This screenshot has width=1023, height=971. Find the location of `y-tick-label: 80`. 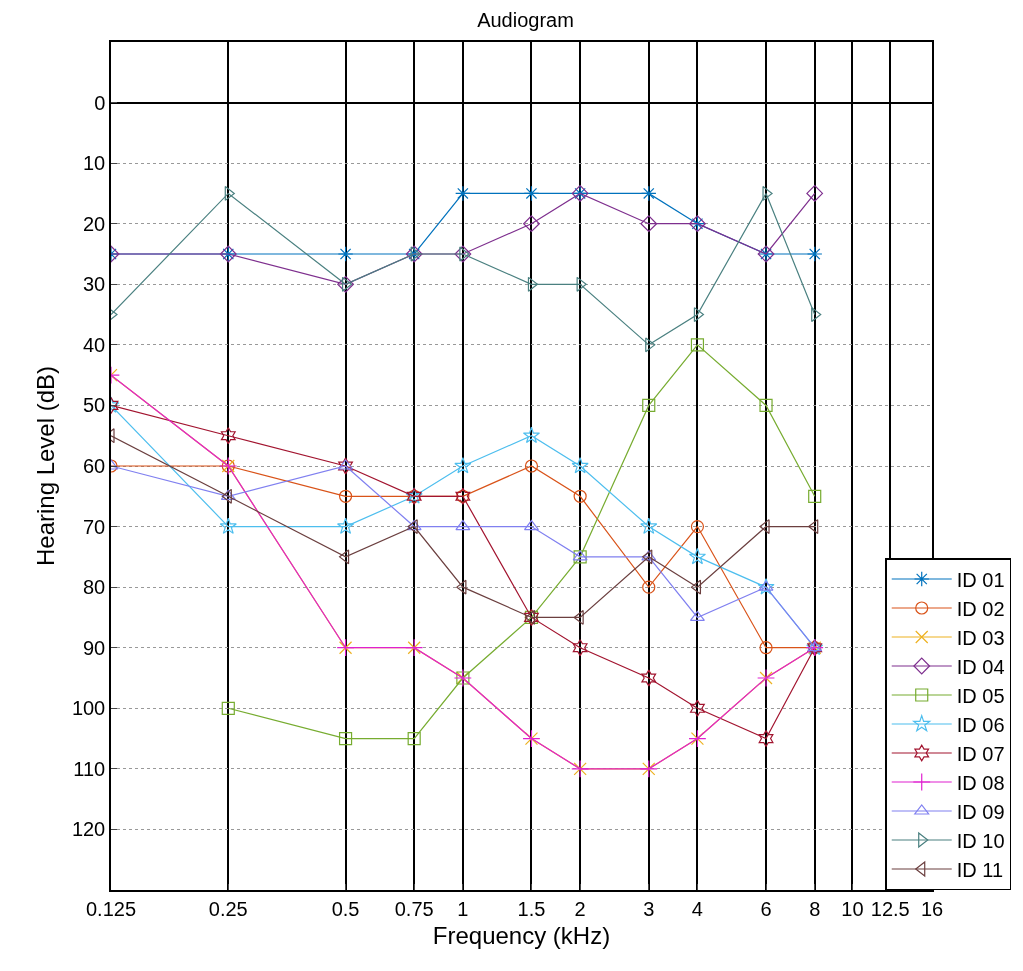

y-tick-label: 80 is located at coordinates (94, 587).